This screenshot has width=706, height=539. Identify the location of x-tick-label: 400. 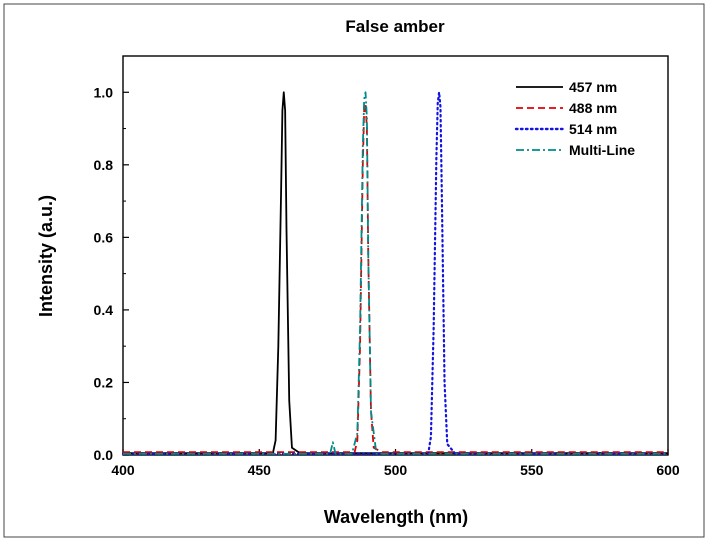
(123, 470).